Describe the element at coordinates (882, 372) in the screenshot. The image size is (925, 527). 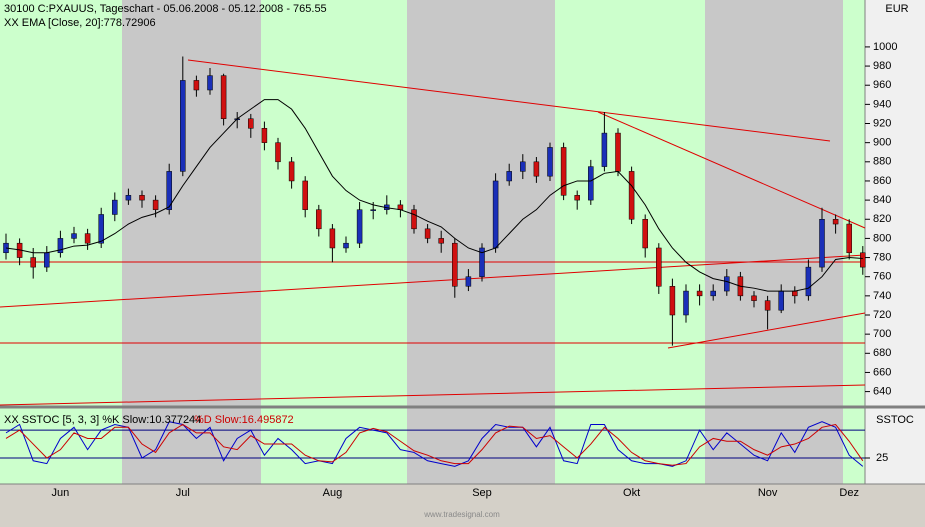
I see `y-tick-label: 660` at that location.